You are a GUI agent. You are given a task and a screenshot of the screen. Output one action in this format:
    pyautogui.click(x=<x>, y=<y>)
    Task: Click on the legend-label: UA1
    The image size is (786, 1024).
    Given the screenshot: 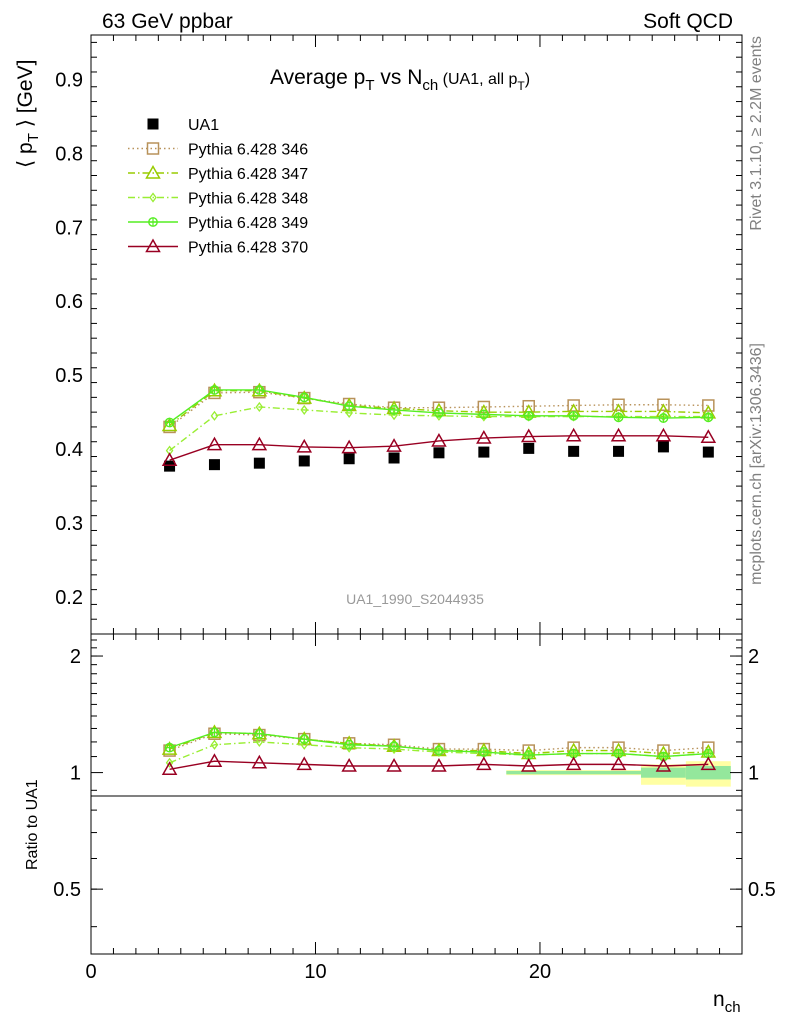 What is the action you would take?
    pyautogui.click(x=203, y=125)
    